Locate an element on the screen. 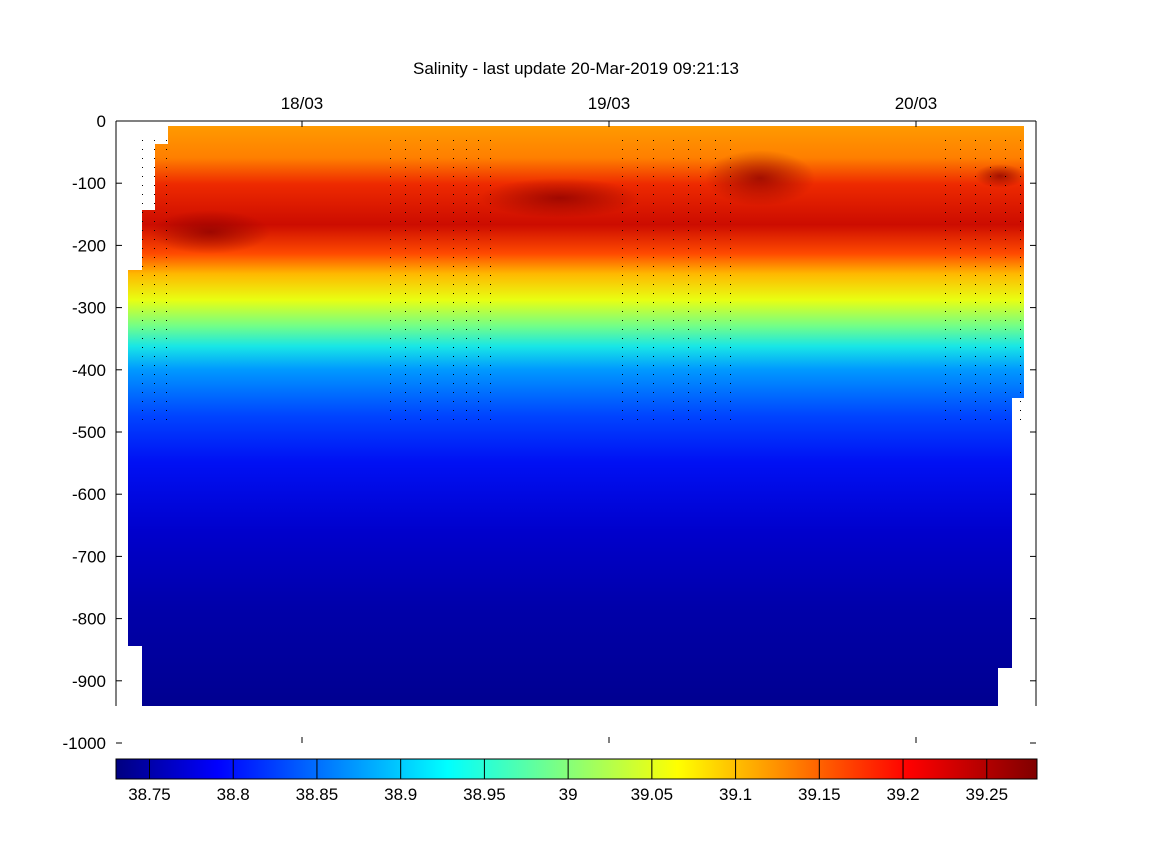 This screenshot has width=1152, height=864. y-tick-label: -600 is located at coordinates (89, 494).